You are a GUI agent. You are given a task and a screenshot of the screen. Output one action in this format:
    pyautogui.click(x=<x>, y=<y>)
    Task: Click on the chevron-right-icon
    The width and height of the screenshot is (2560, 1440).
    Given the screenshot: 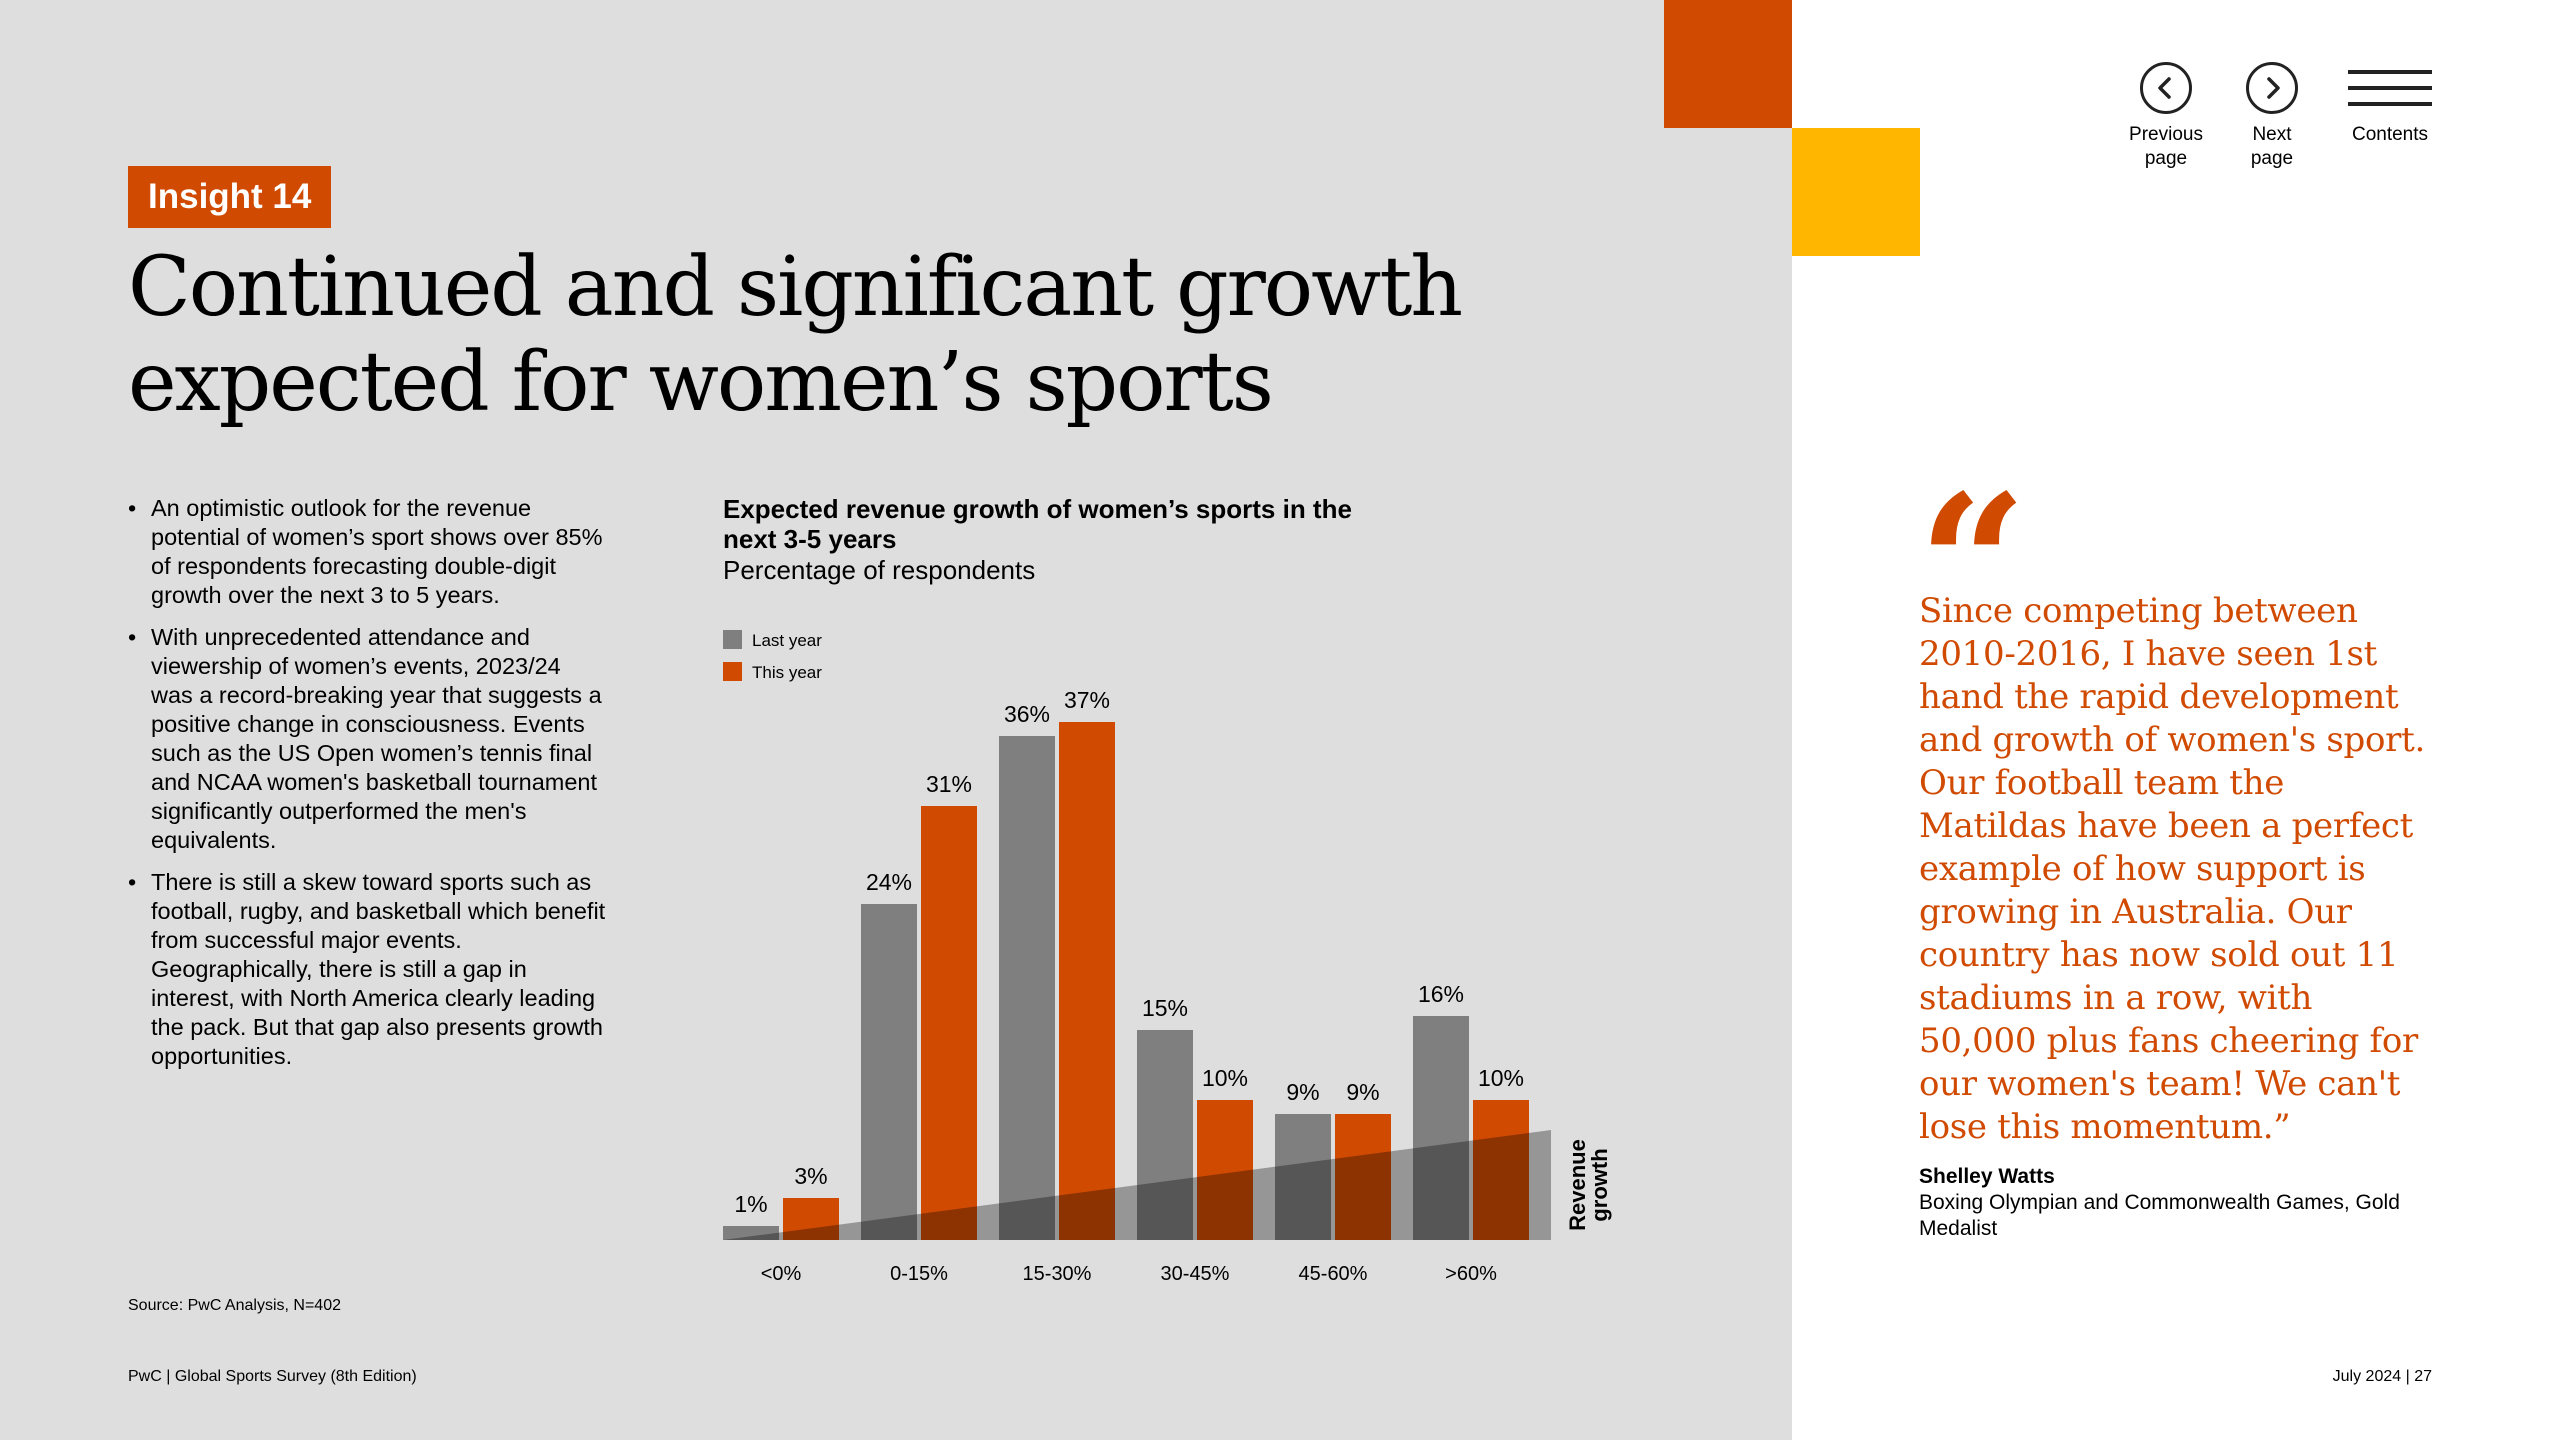 What is the action you would take?
    pyautogui.click(x=2272, y=88)
    